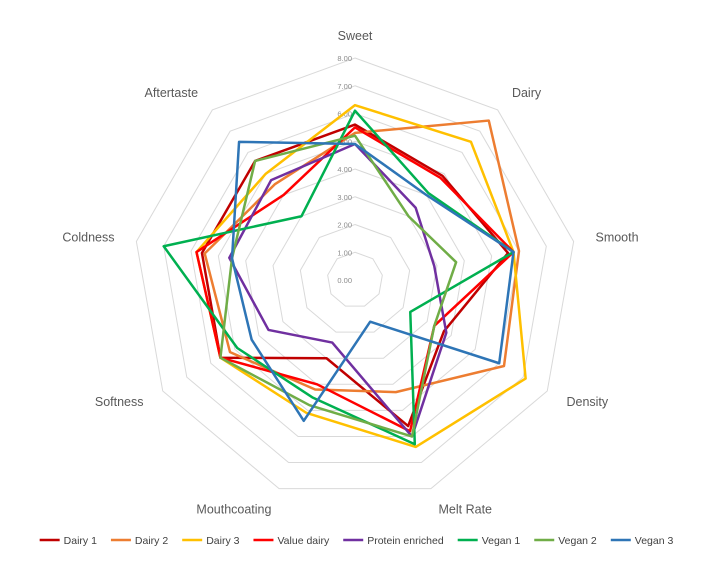  I want to click on tick-label: 1.00, so click(344, 252).